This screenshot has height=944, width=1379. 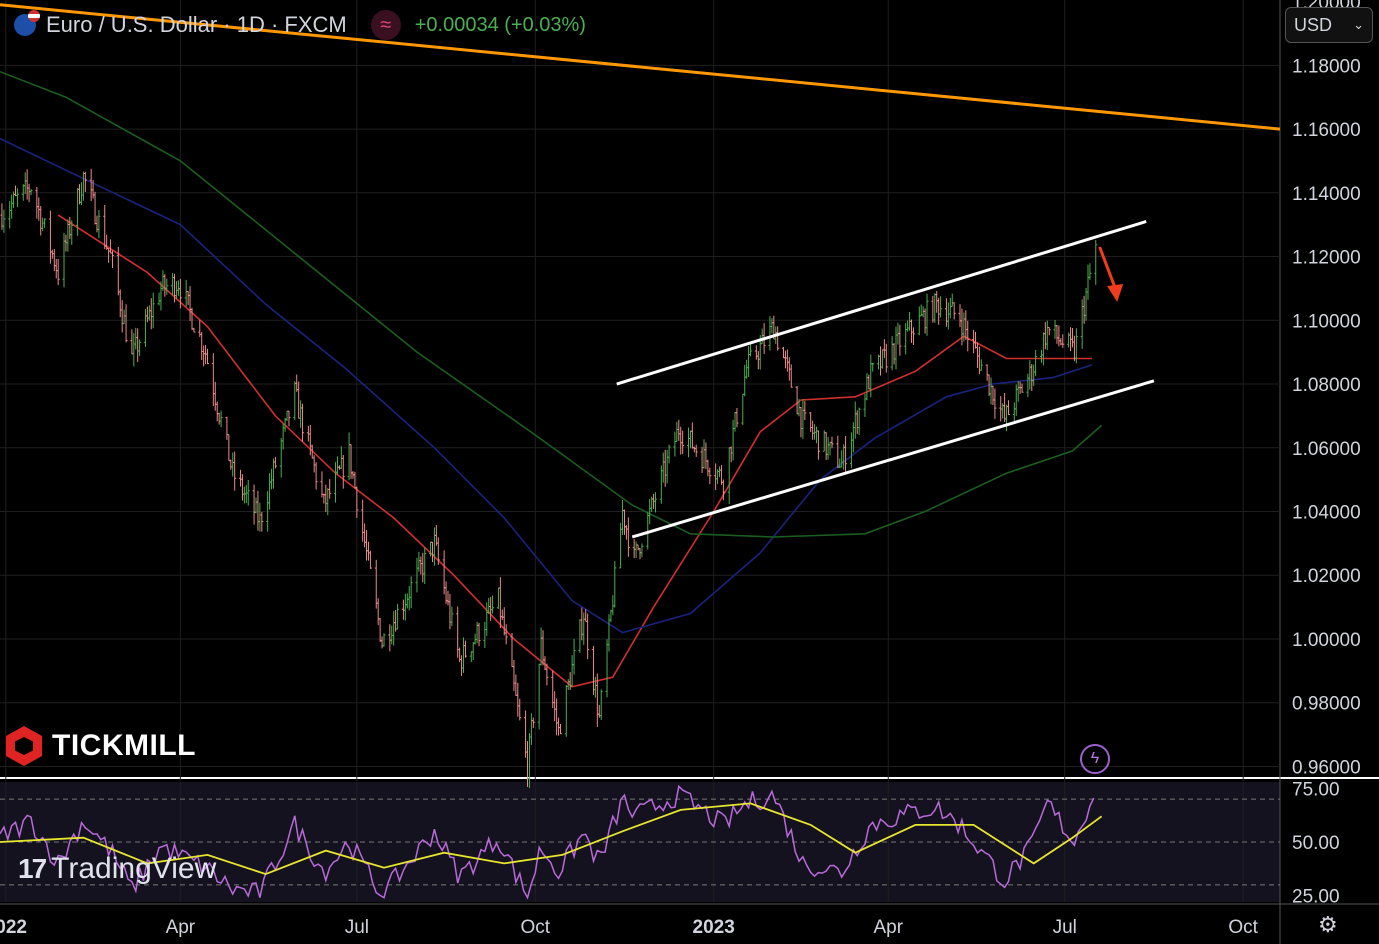 What do you see at coordinates (196, 24) in the screenshot?
I see `symbol-title: Euro / U.S. Dollar · 1D · FXCM` at bounding box center [196, 24].